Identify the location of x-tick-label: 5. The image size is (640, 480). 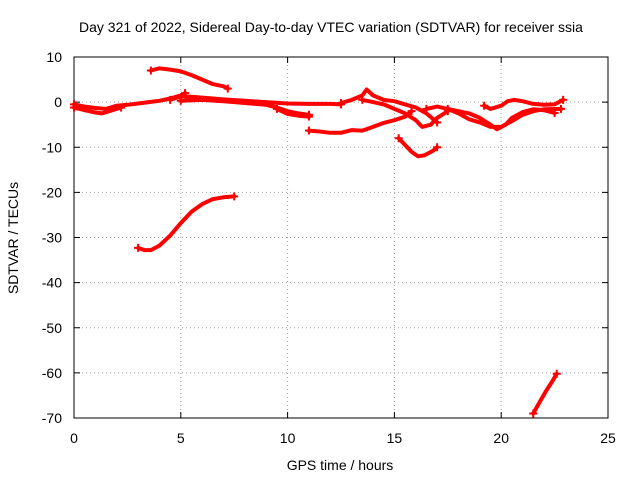
(181, 438).